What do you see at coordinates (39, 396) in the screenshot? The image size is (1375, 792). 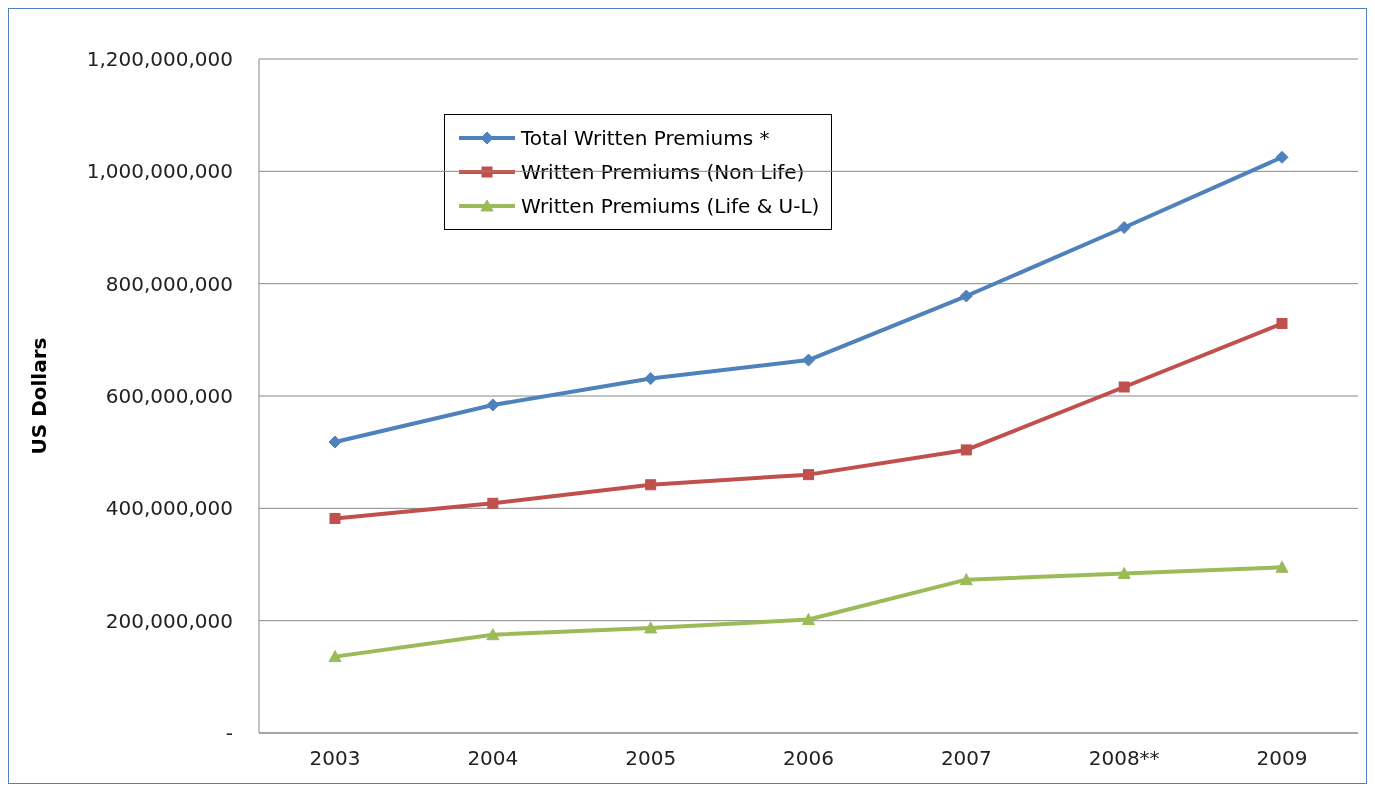 I see `y-axis-title: US Dollars` at bounding box center [39, 396].